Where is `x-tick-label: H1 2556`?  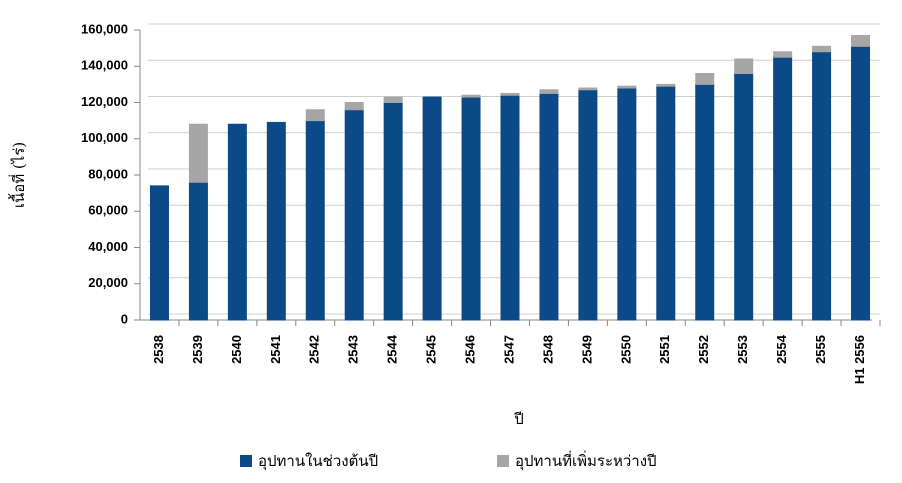 x-tick-label: H1 2556 is located at coordinates (859, 359).